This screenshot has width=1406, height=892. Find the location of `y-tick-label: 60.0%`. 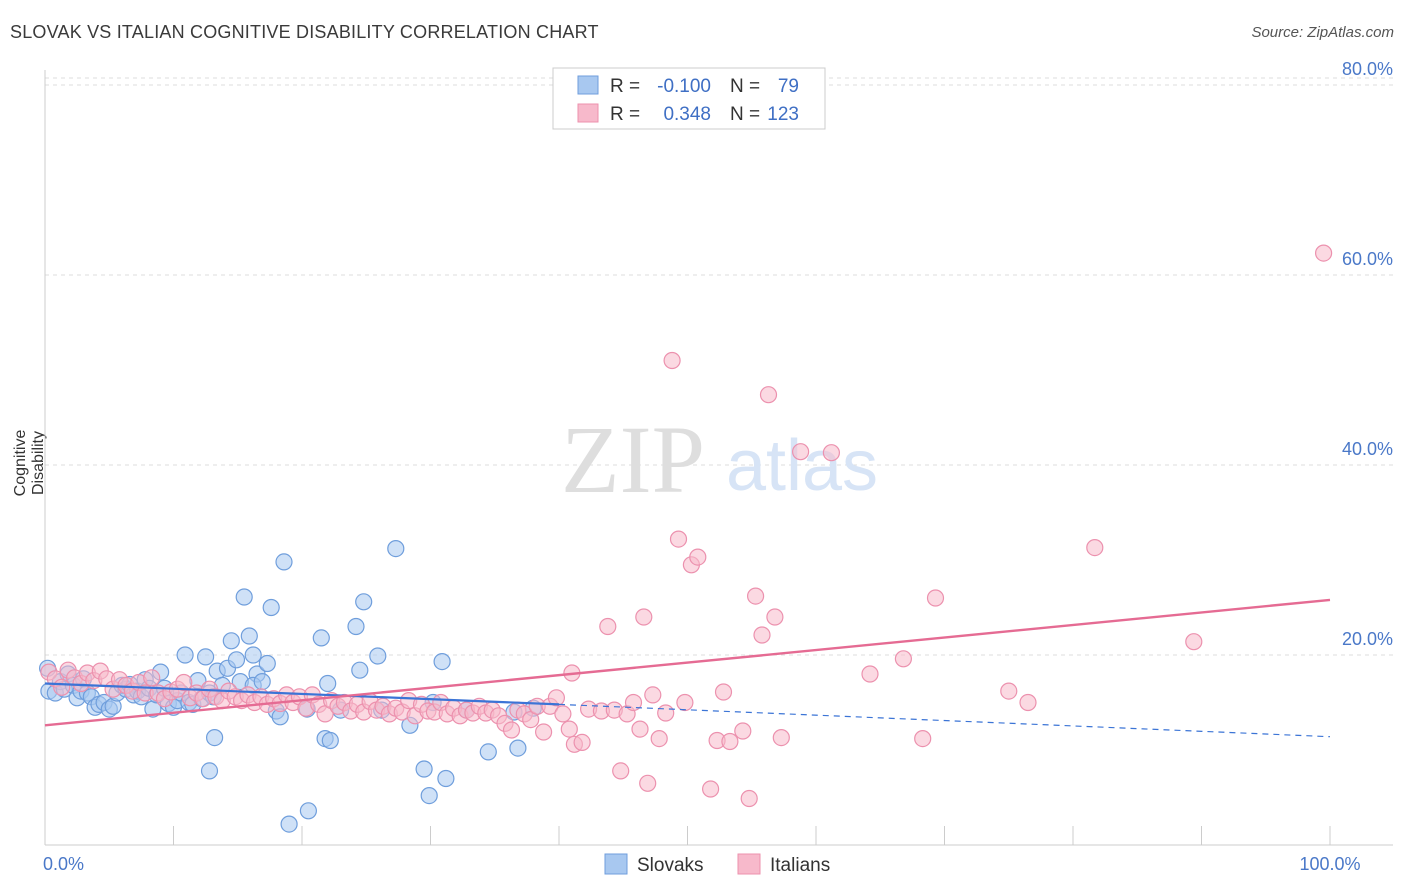

y-tick-label: 60.0% is located at coordinates (1367, 259).